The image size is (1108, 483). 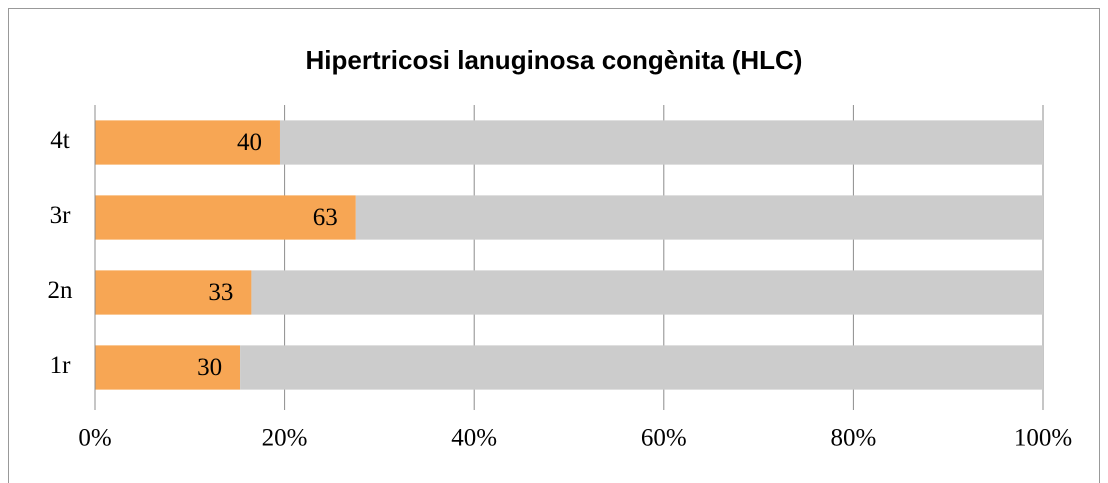 What do you see at coordinates (61, 215) in the screenshot?
I see `y-tick-label: 3r` at bounding box center [61, 215].